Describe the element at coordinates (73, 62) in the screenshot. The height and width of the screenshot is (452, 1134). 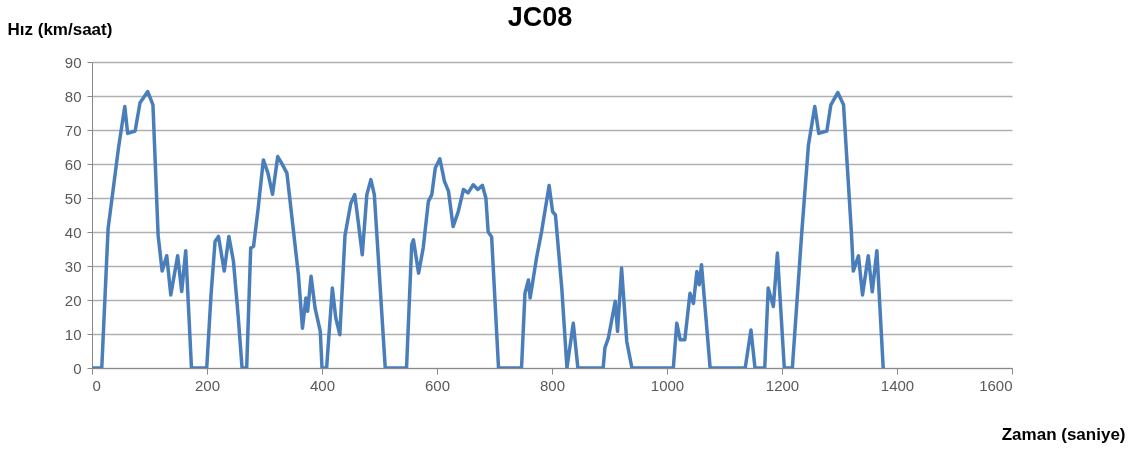
I see `y-tick-label: 90` at that location.